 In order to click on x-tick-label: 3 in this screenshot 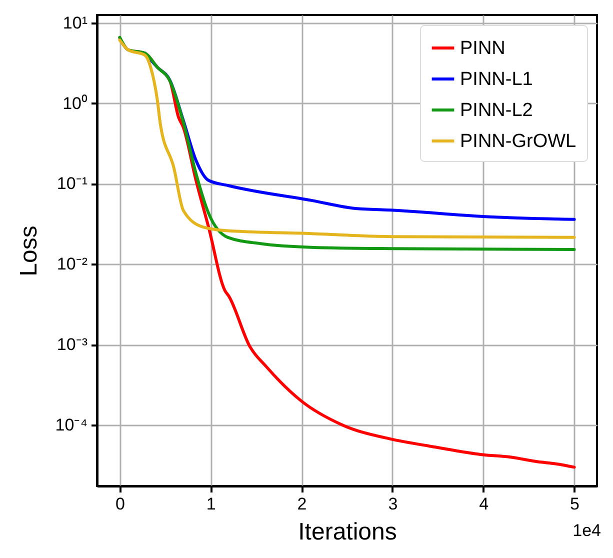, I will do `click(393, 504)`.